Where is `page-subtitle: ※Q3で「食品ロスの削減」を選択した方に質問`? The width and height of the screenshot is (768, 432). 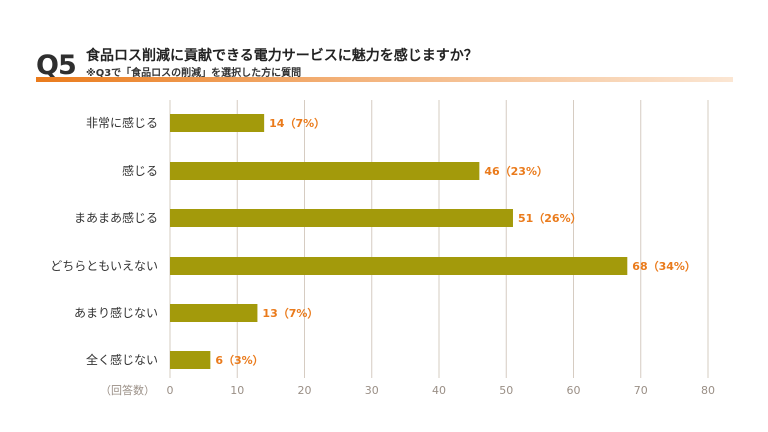 page-subtitle: ※Q3で「食品ロスの削減」を選択した方に質問 is located at coordinates (194, 73).